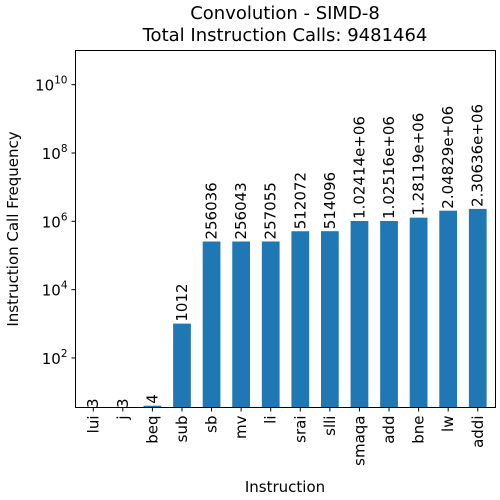 This screenshot has width=500, height=500. What do you see at coordinates (51, 85) in the screenshot?
I see `y-tick-label: 10¹⁰` at bounding box center [51, 85].